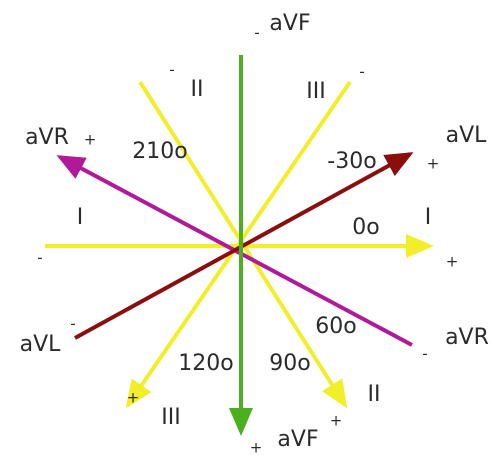 This screenshot has width=493, height=455. What do you see at coordinates (365, 227) in the screenshot?
I see `label: 0o` at bounding box center [365, 227].